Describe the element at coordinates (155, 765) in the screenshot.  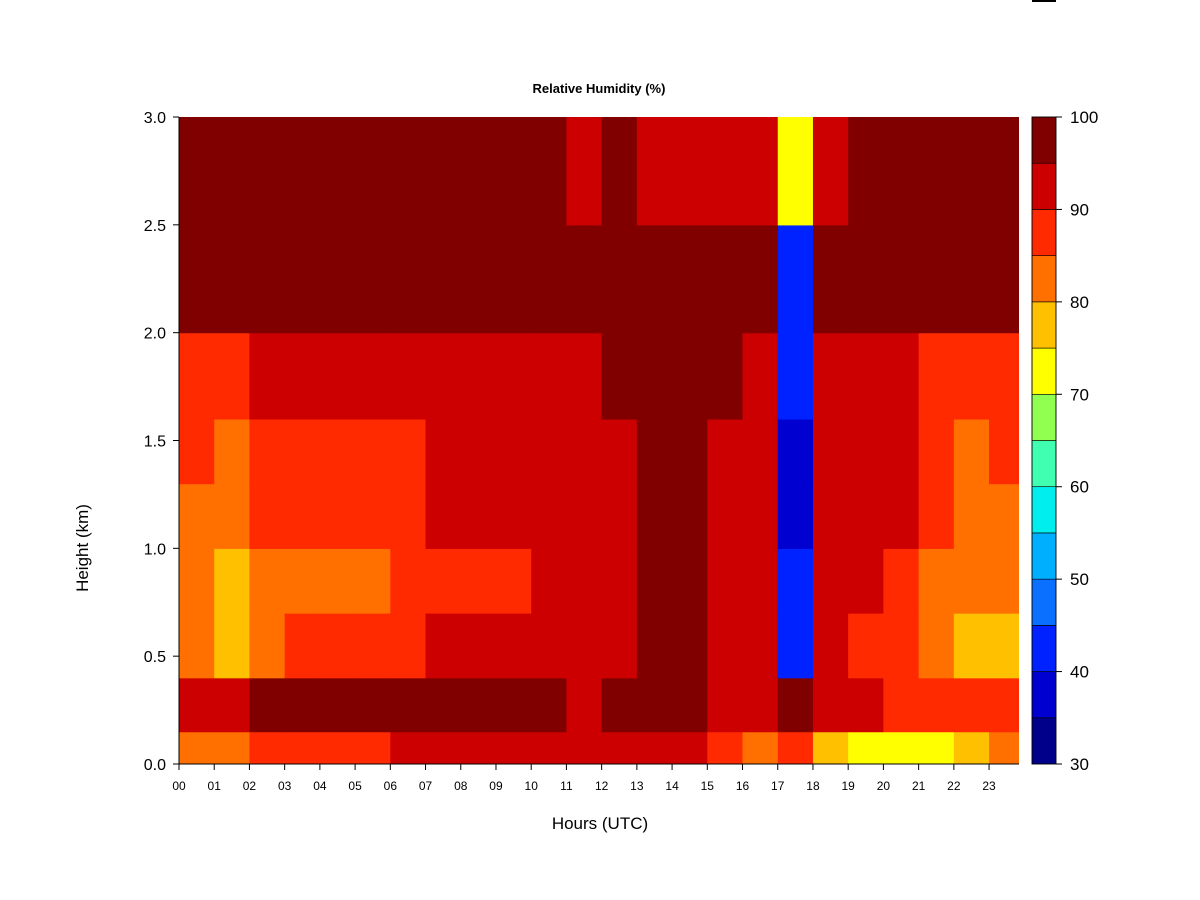
I see `y-tick-label: 0.0` at that location.